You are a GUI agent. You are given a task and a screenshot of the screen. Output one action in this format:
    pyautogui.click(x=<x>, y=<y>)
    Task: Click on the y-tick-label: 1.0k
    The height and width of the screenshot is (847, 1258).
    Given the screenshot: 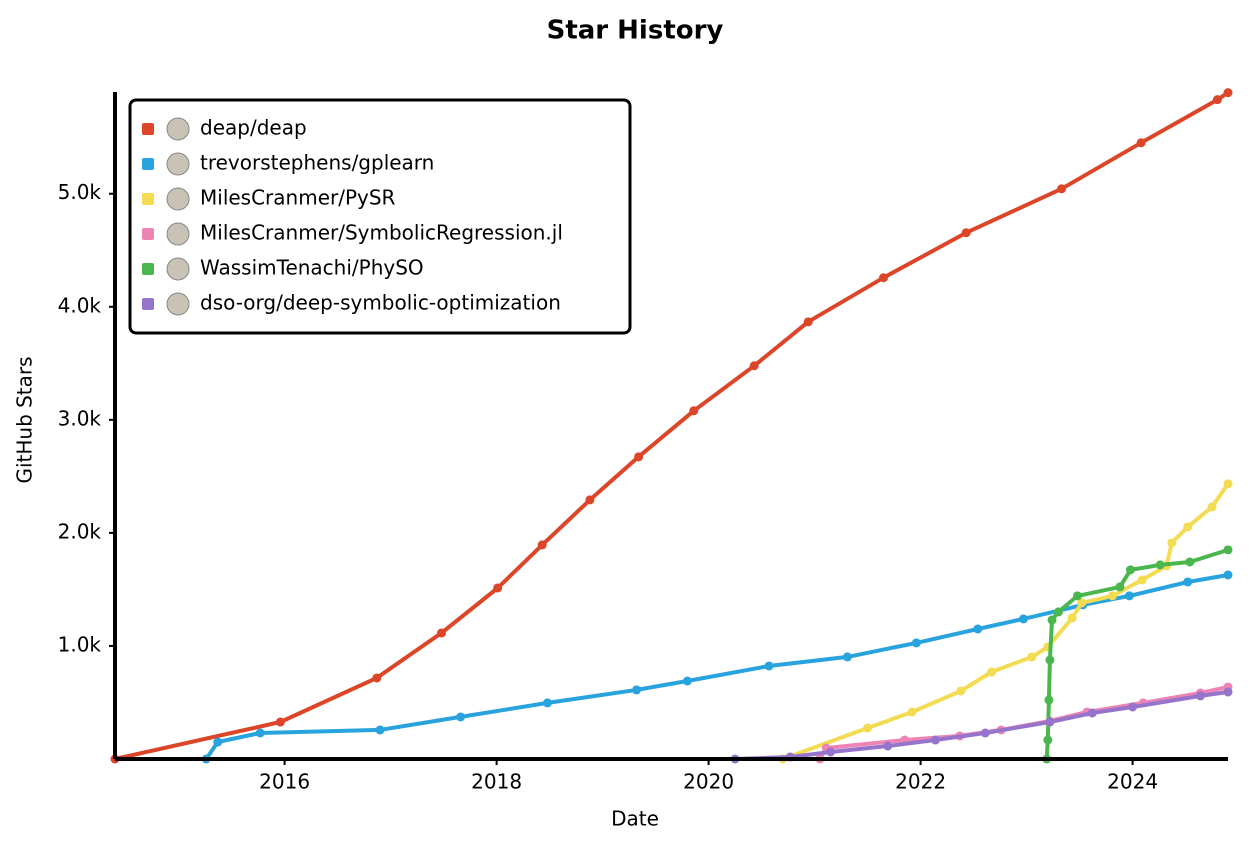 What is the action you would take?
    pyautogui.click(x=80, y=644)
    